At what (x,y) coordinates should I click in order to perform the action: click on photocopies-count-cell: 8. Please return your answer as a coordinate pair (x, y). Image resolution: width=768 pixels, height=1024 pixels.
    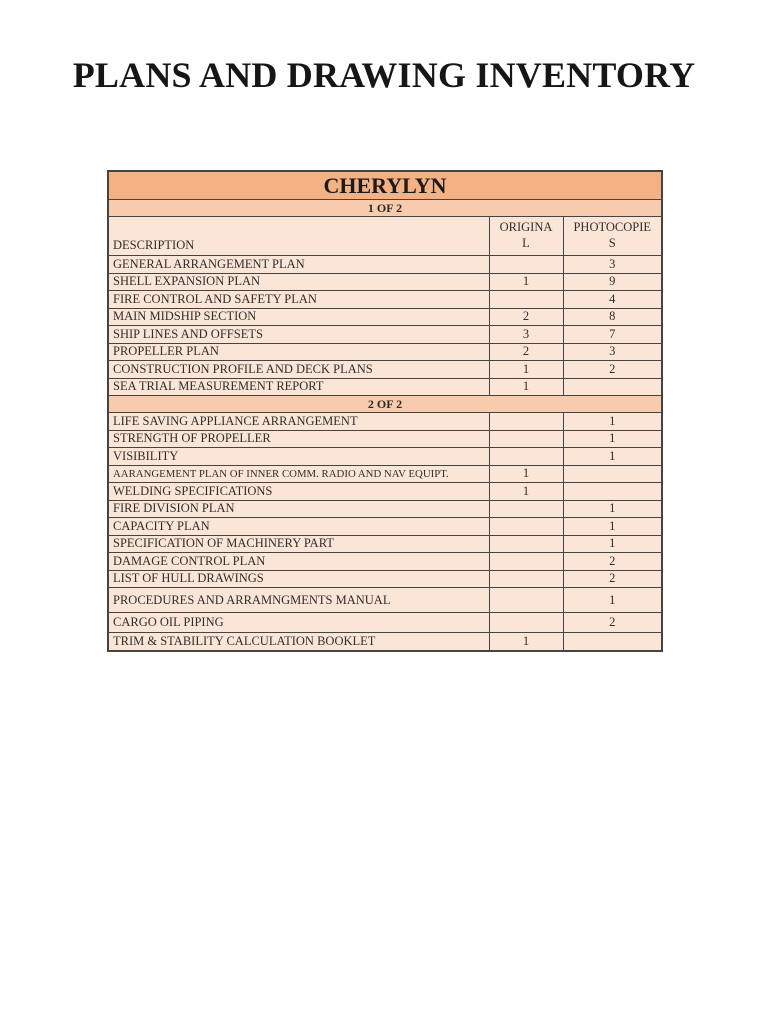
    Looking at the image, I should click on (612, 316).